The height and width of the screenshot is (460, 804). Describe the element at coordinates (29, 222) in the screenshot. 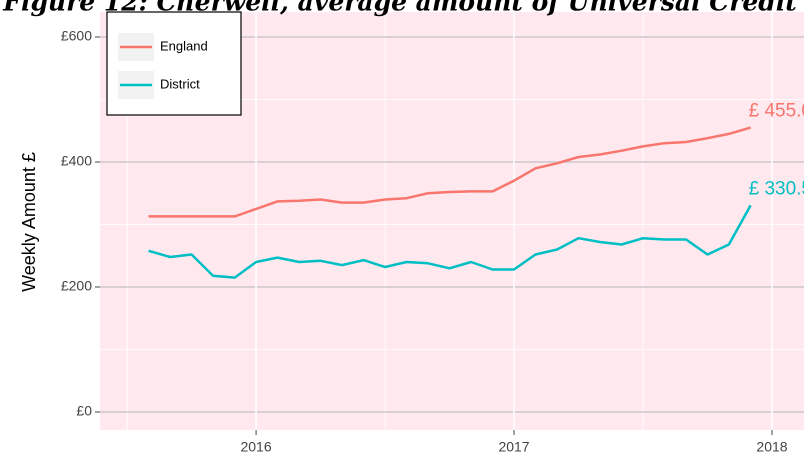

I see `y-axis-label: Weekly Amount £` at that location.